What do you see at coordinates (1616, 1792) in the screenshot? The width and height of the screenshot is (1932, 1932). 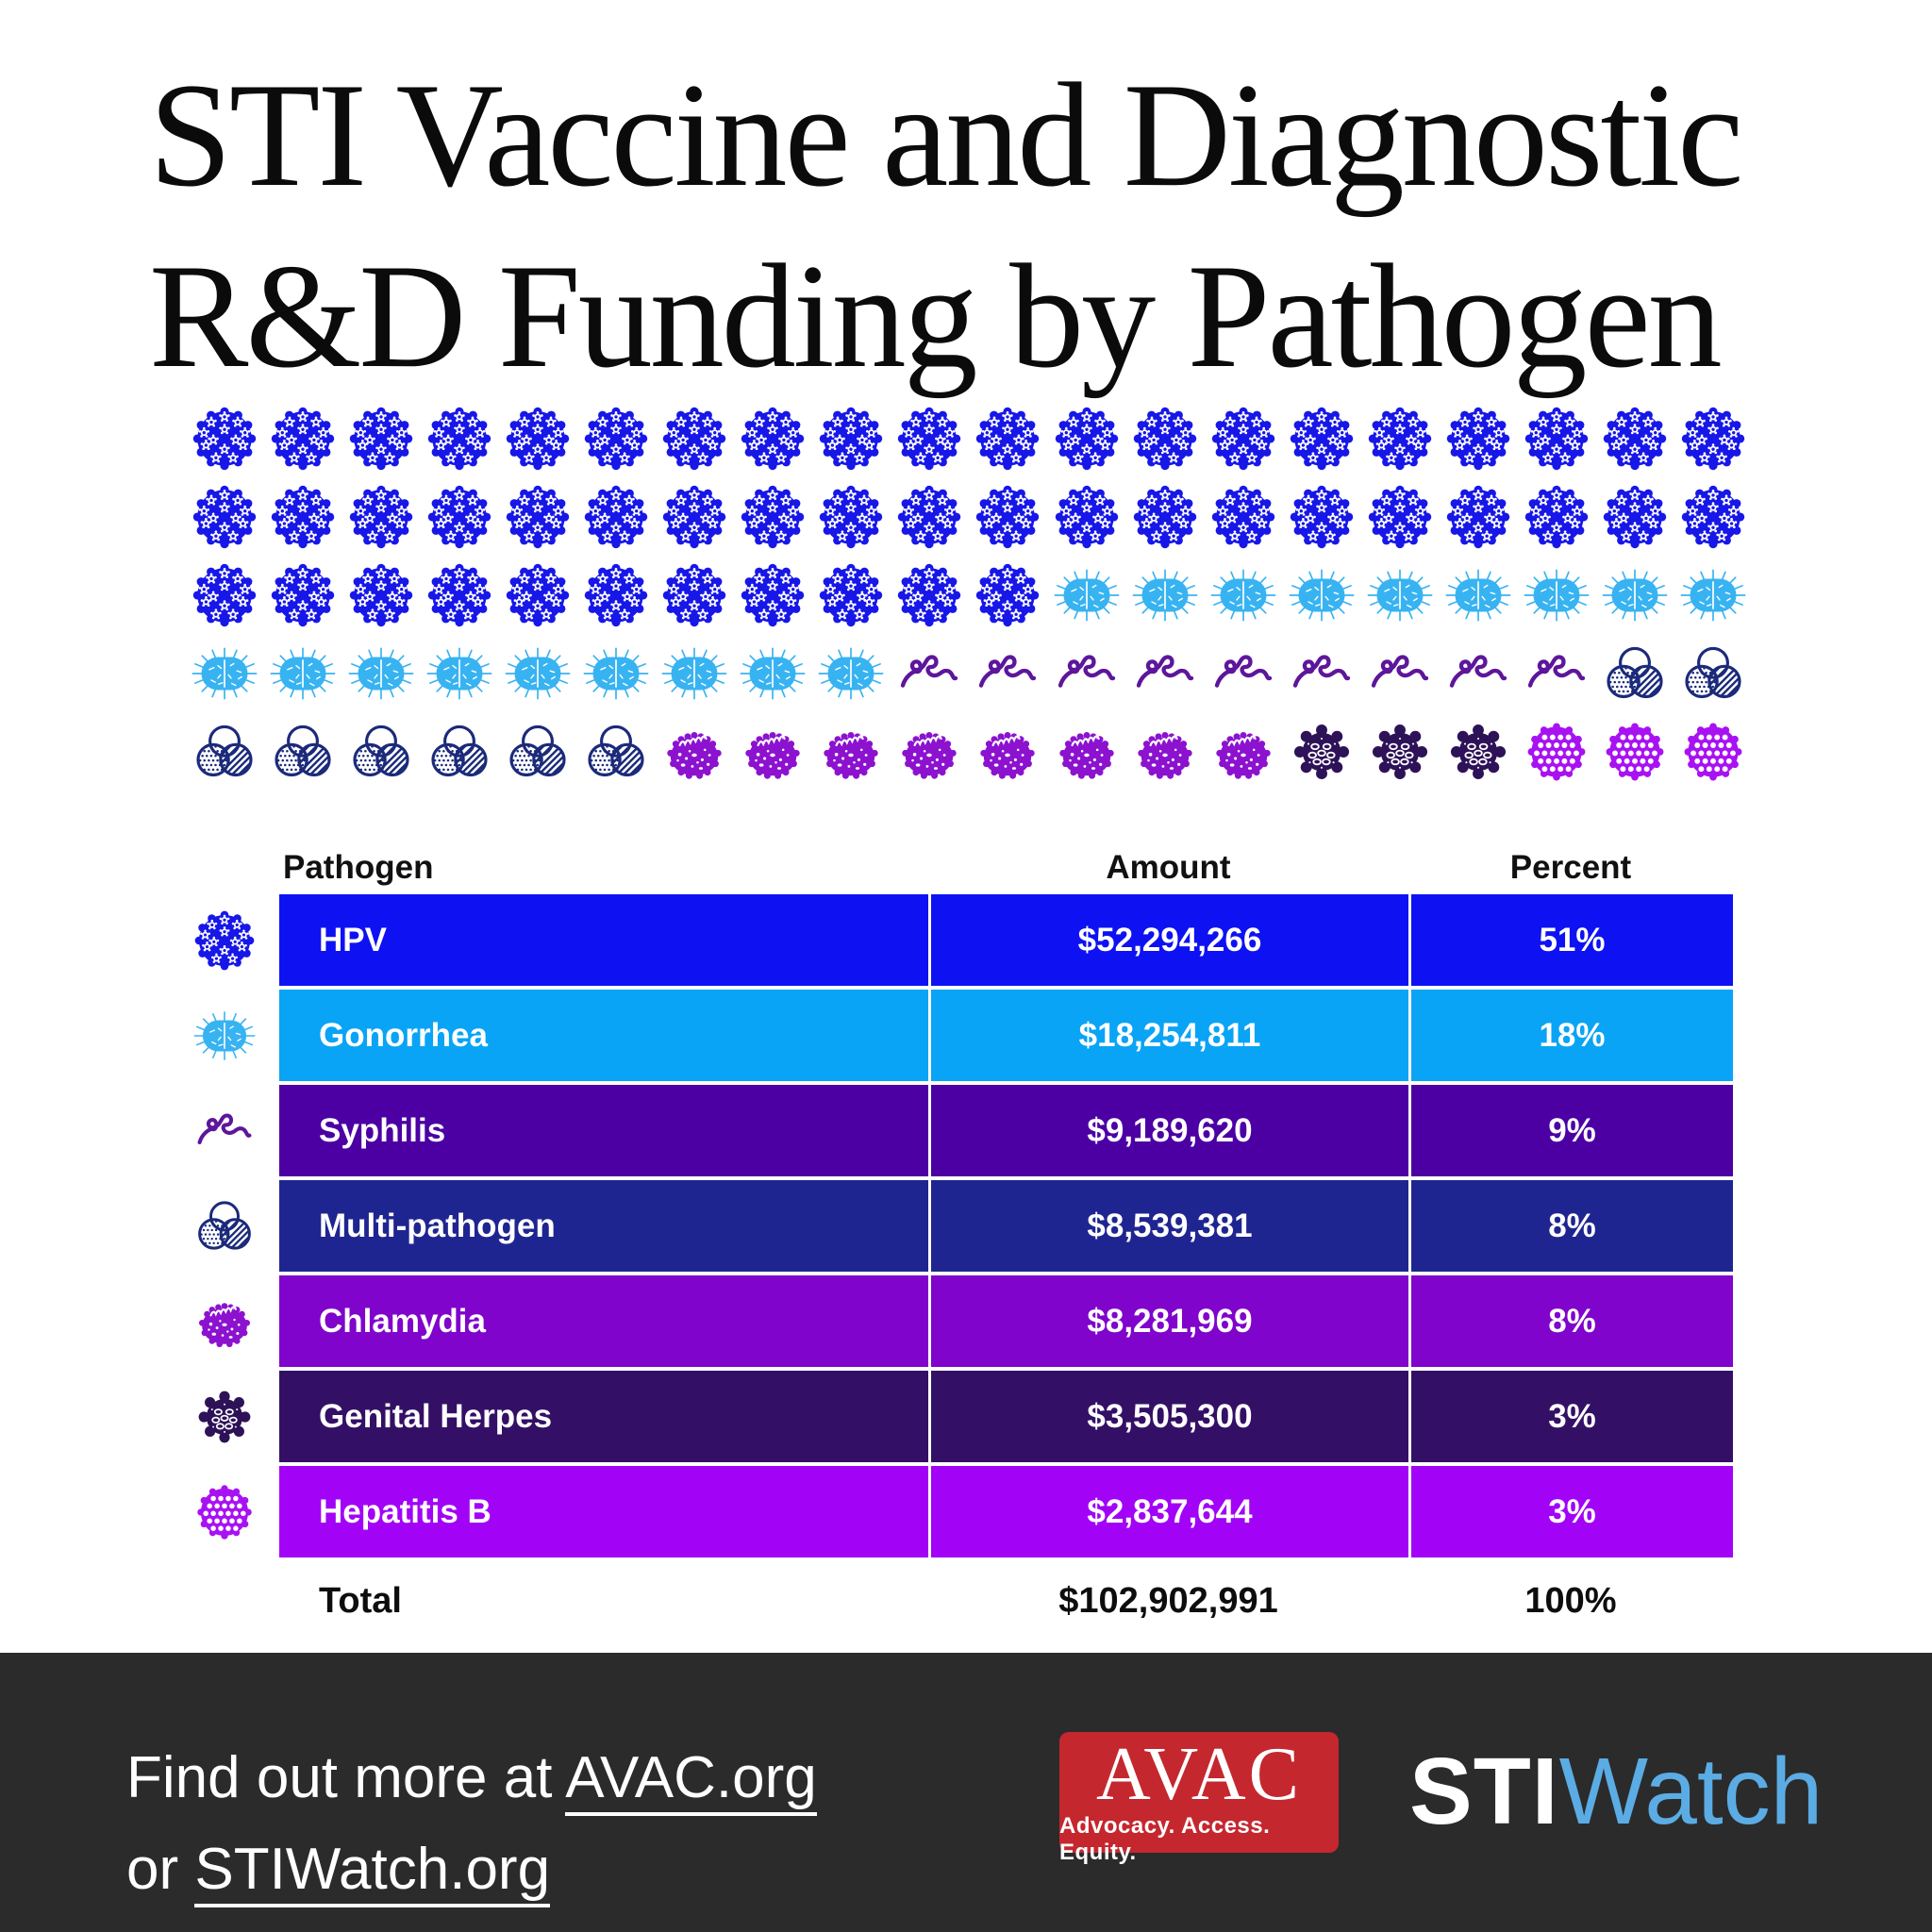 I see `stiwatch-logo: STIWatch` at bounding box center [1616, 1792].